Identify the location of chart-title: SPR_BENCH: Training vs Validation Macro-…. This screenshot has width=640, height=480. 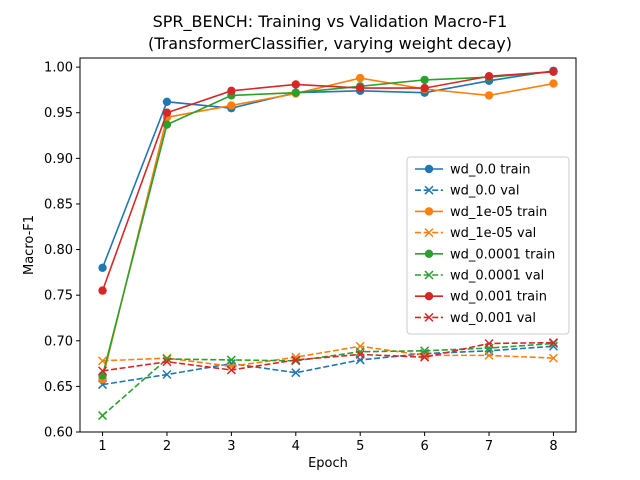
(330, 22).